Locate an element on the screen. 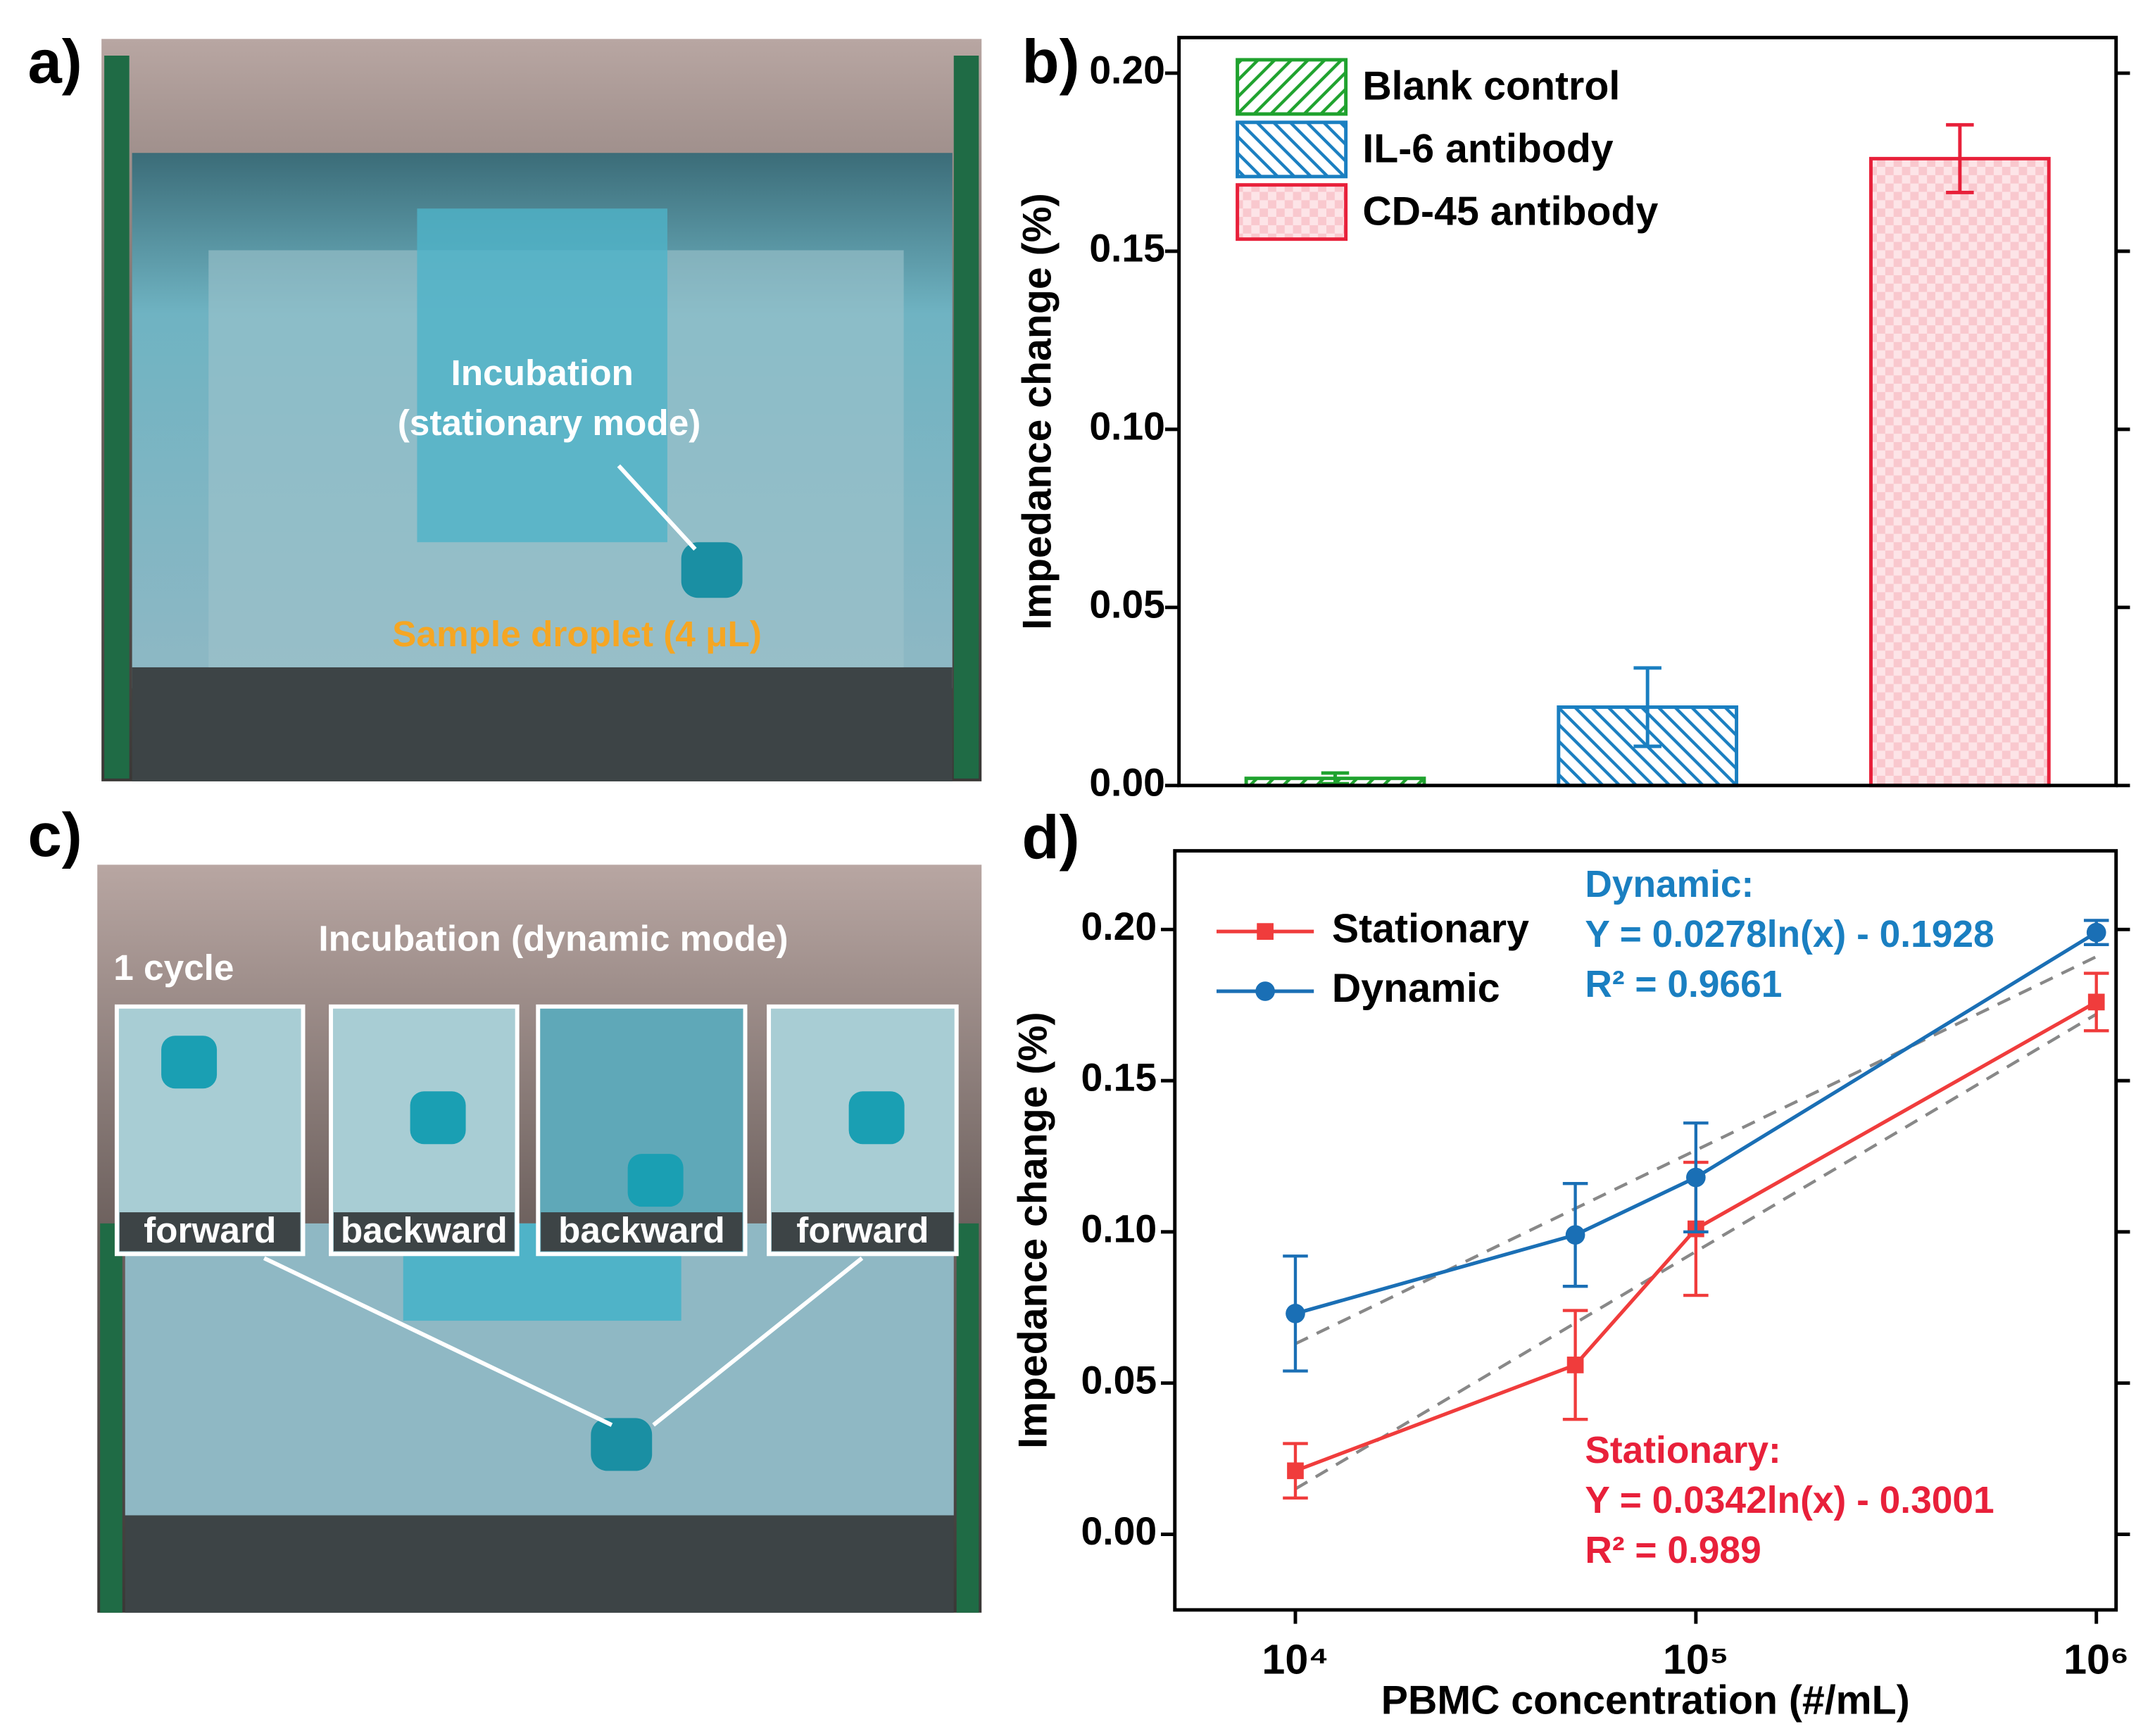 The width and height of the screenshot is (2155, 1736). reservoir is located at coordinates (542, 375).